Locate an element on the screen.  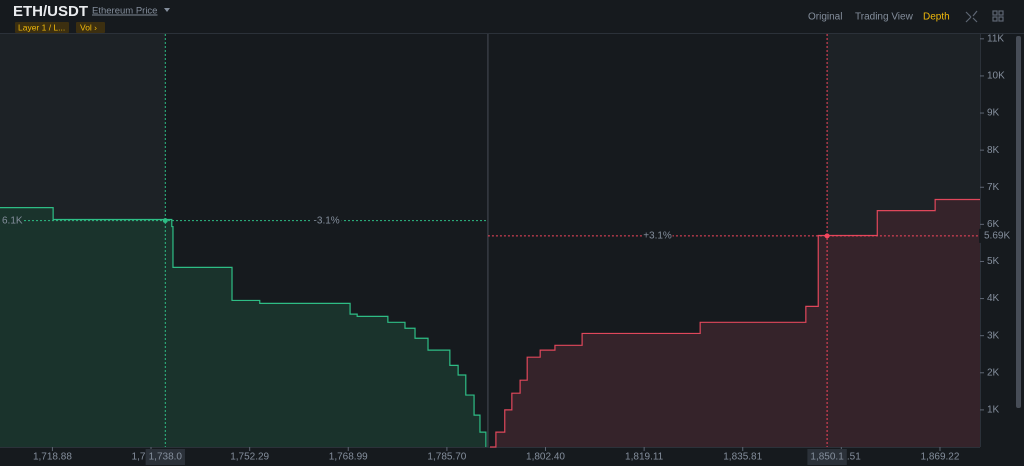
y-tick-label: 4K is located at coordinates (993, 298).